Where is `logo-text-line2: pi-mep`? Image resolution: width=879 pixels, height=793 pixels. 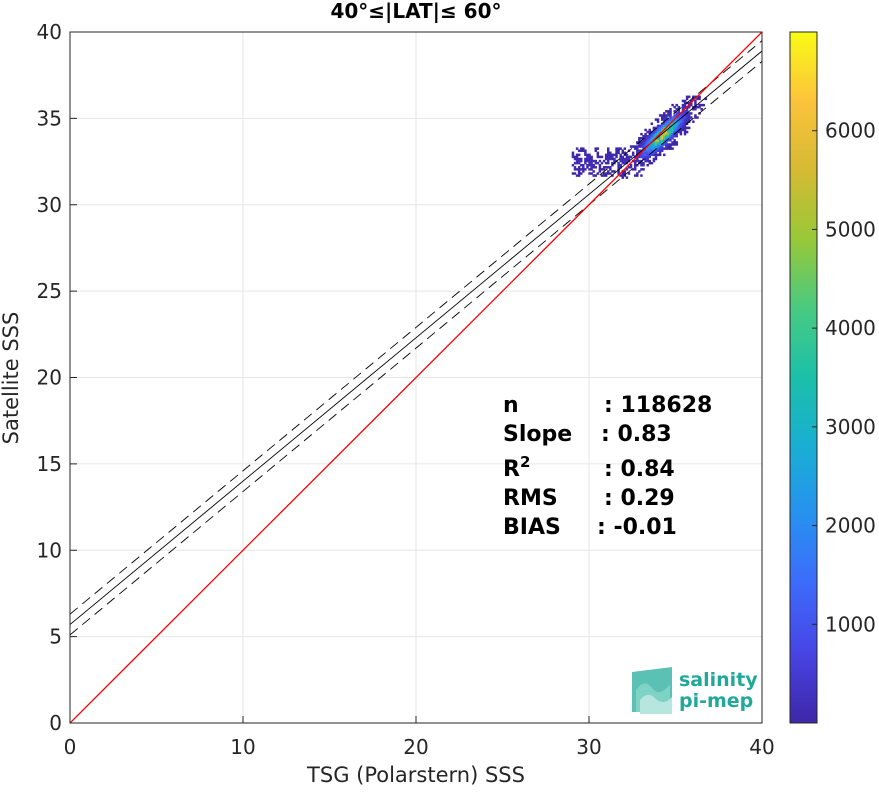
logo-text-line2: pi-mep is located at coordinates (716, 701).